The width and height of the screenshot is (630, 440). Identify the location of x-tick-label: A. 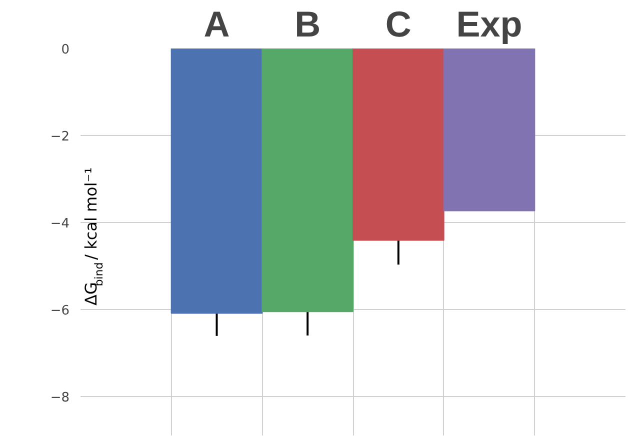
(217, 24).